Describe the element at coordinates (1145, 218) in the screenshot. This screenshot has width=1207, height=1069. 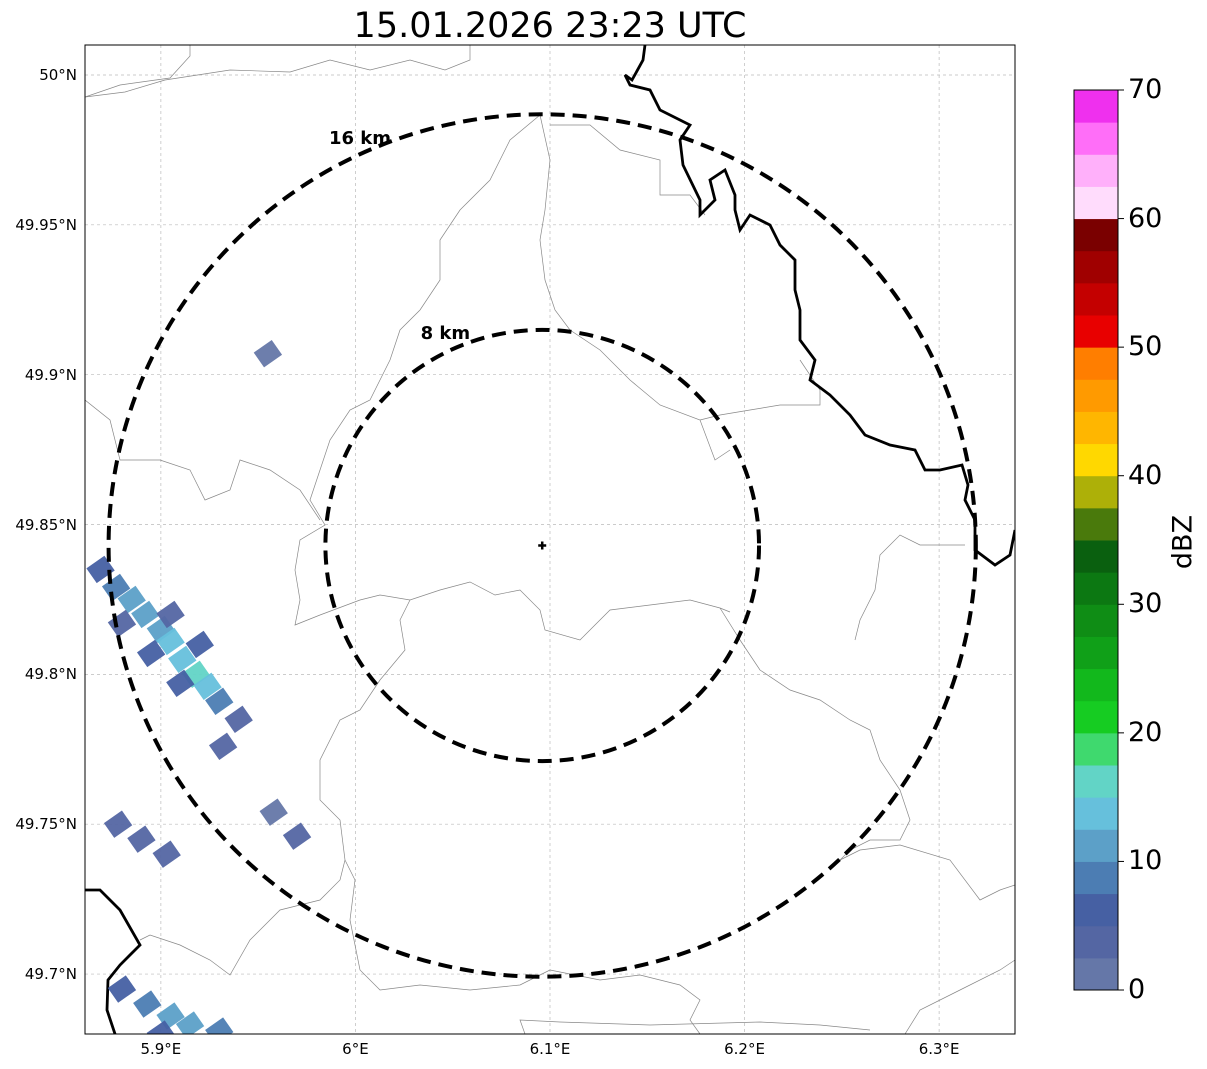
I see `colorbar-tick-label: 60` at that location.